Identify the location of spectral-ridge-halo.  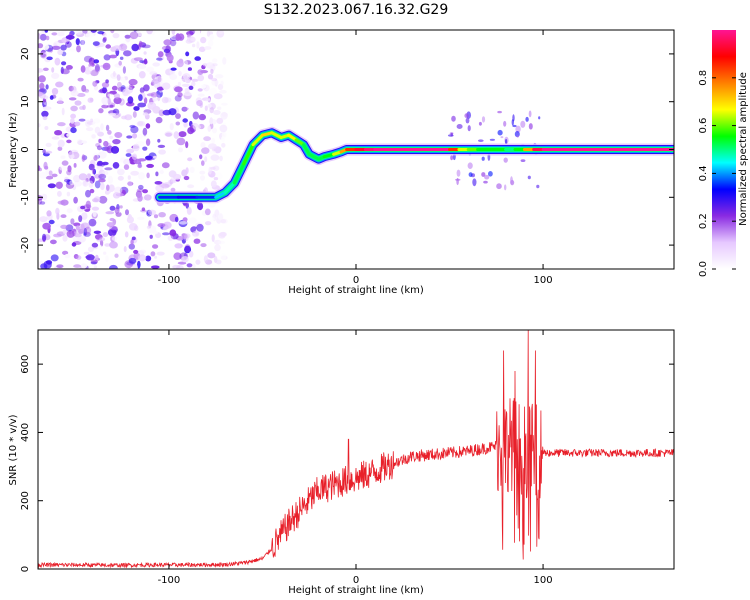
(413, 165).